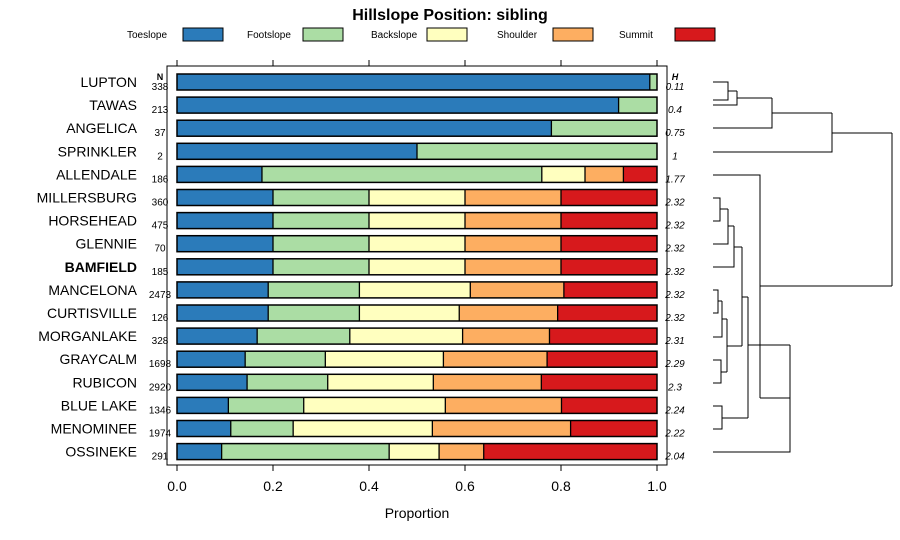  I want to click on h-value: 2.31, so click(674, 341).